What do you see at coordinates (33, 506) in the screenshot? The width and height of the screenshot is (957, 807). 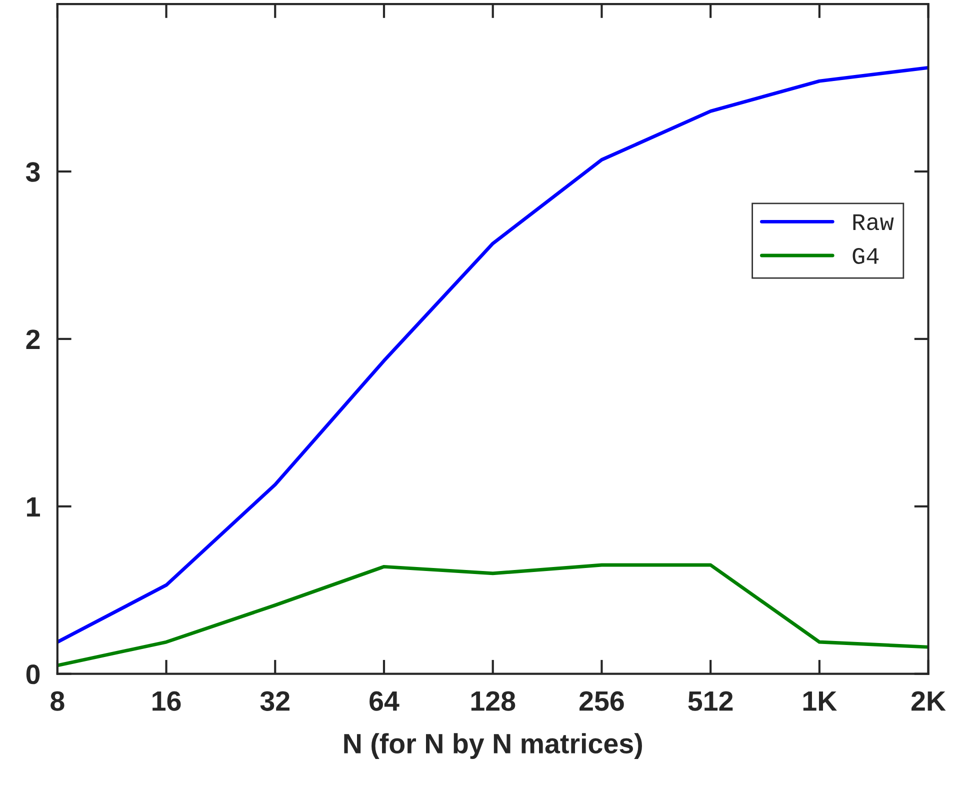 I see `y-tick-label: 1` at bounding box center [33, 506].